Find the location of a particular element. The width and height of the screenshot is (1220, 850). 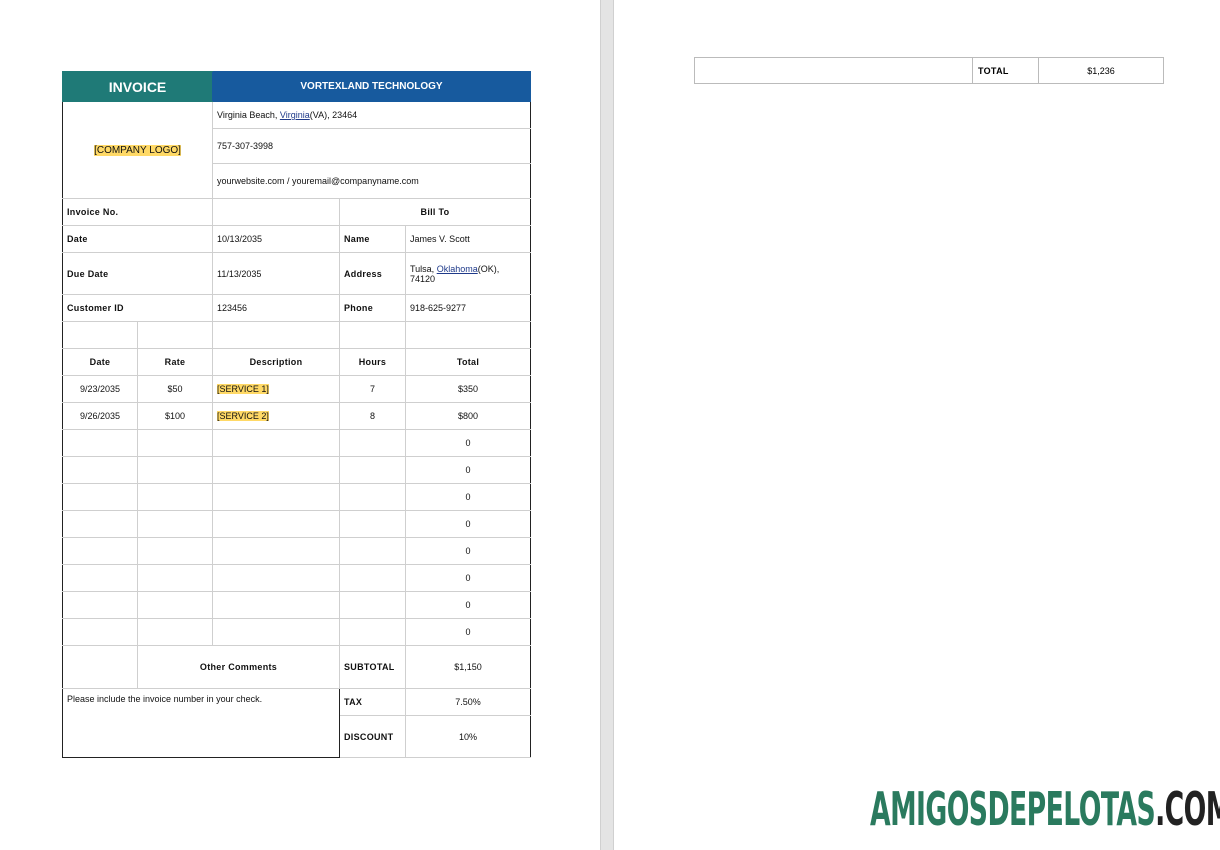

page-divider is located at coordinates (607, 425).